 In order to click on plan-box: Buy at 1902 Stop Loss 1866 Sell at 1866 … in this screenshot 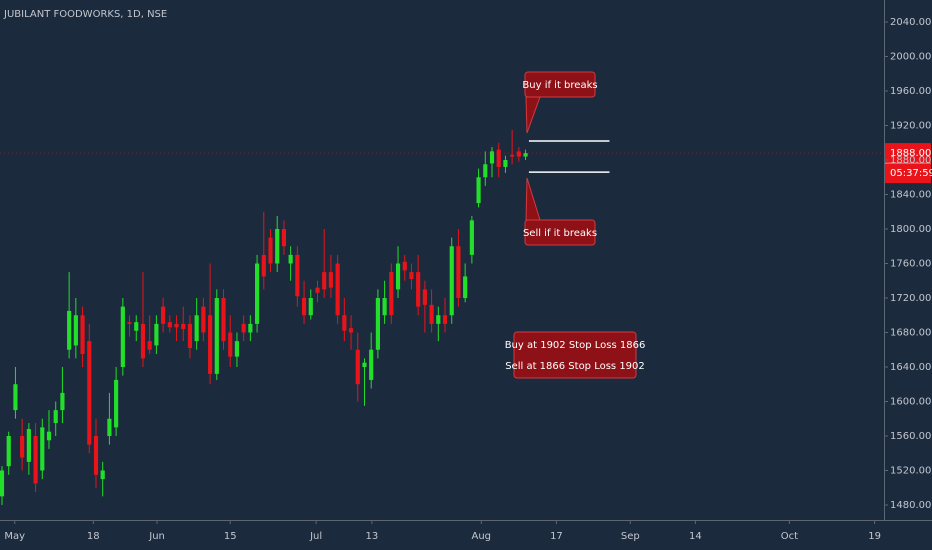, I will do `click(575, 355)`.